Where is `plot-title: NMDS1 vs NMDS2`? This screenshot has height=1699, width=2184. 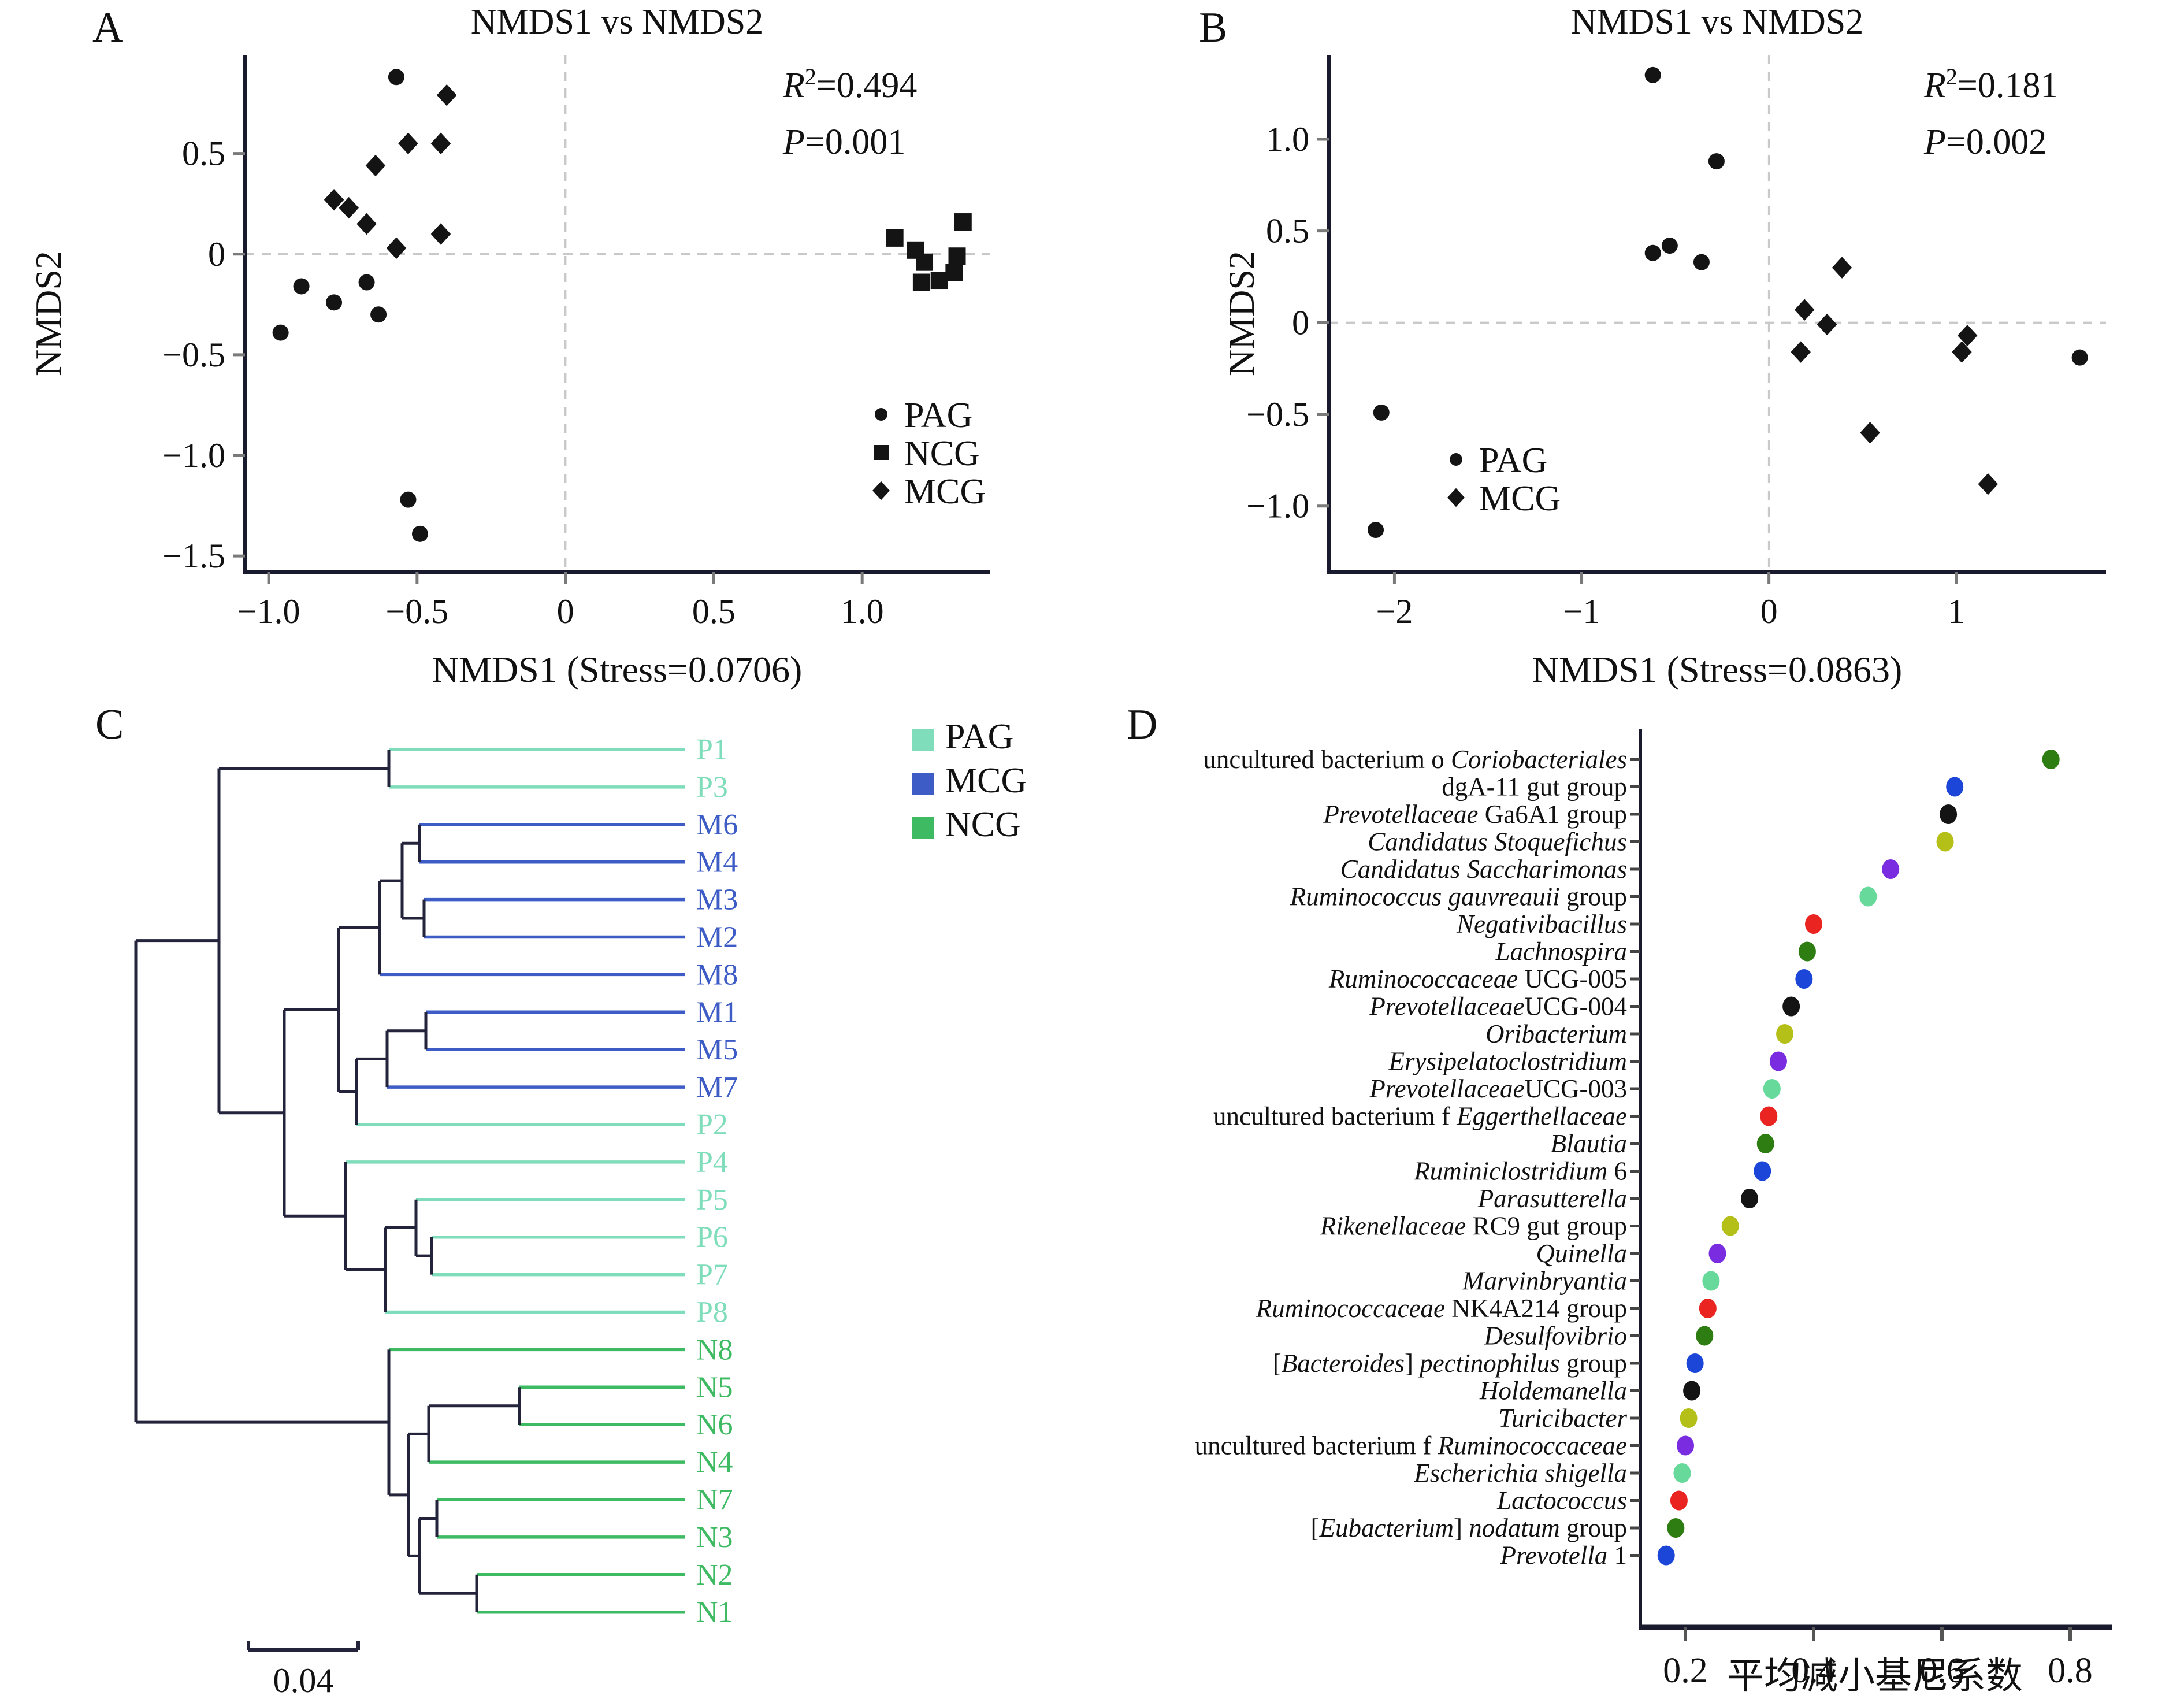
plot-title: NMDS1 vs NMDS2 is located at coordinates (617, 22).